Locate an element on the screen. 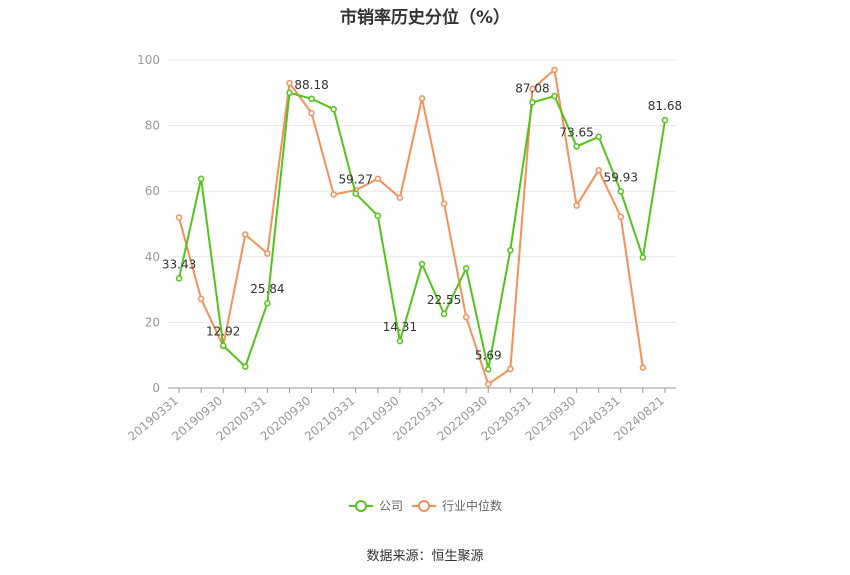 Image resolution: width=850 pixels, height=575 pixels. data-label: 33.43 is located at coordinates (179, 264).